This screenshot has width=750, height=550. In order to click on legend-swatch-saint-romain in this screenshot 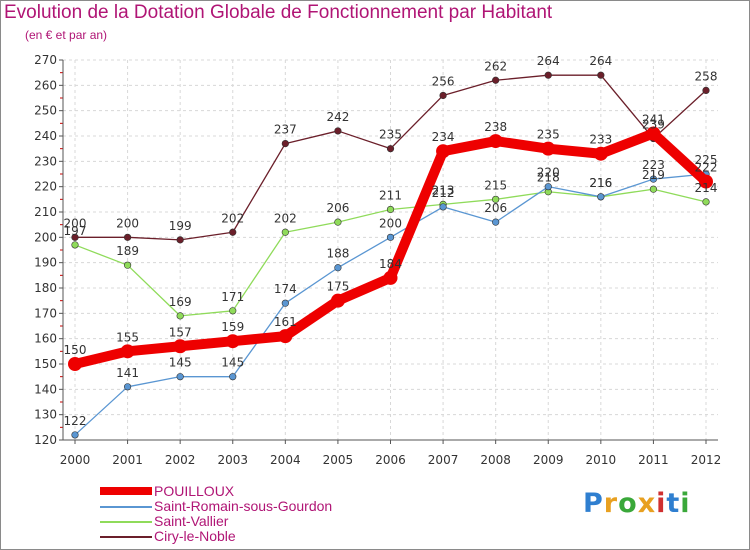, I will do `click(126, 507)`.